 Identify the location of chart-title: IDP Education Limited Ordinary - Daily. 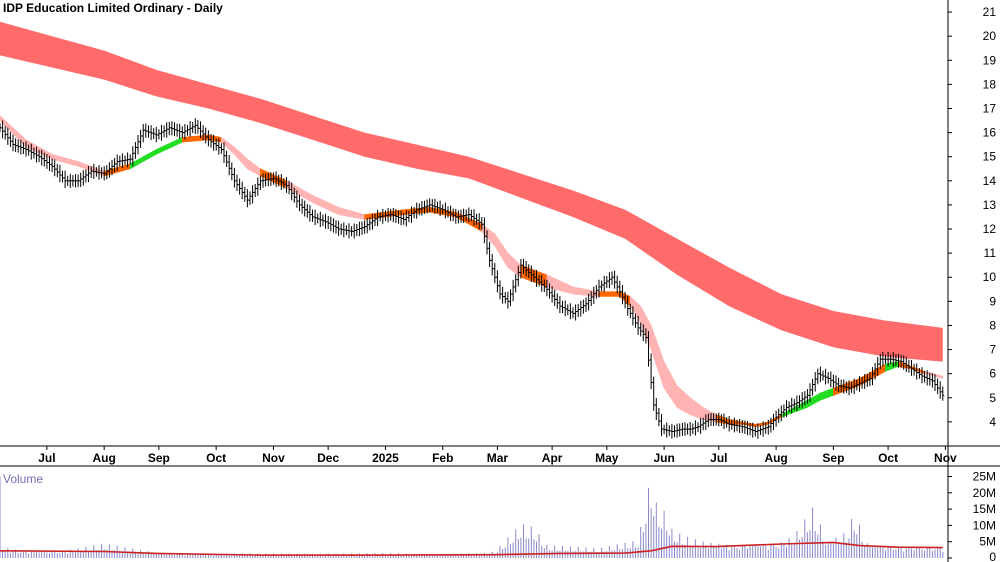
(113, 8).